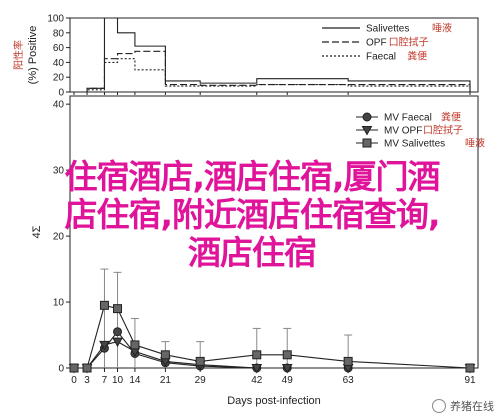 The width and height of the screenshot is (504, 420). Describe the element at coordinates (61, 369) in the screenshot. I see `bottom-y-tick-label: 0` at that location.